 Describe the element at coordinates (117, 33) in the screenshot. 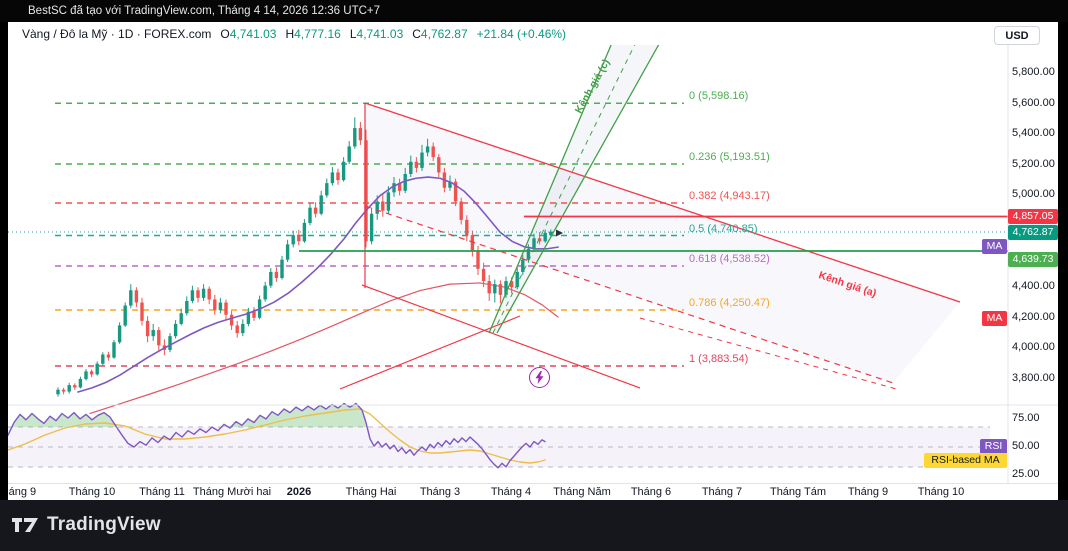

I see `symbol-title: Vàng / Đô la Mỹ · 1D · FOREX.com` at that location.